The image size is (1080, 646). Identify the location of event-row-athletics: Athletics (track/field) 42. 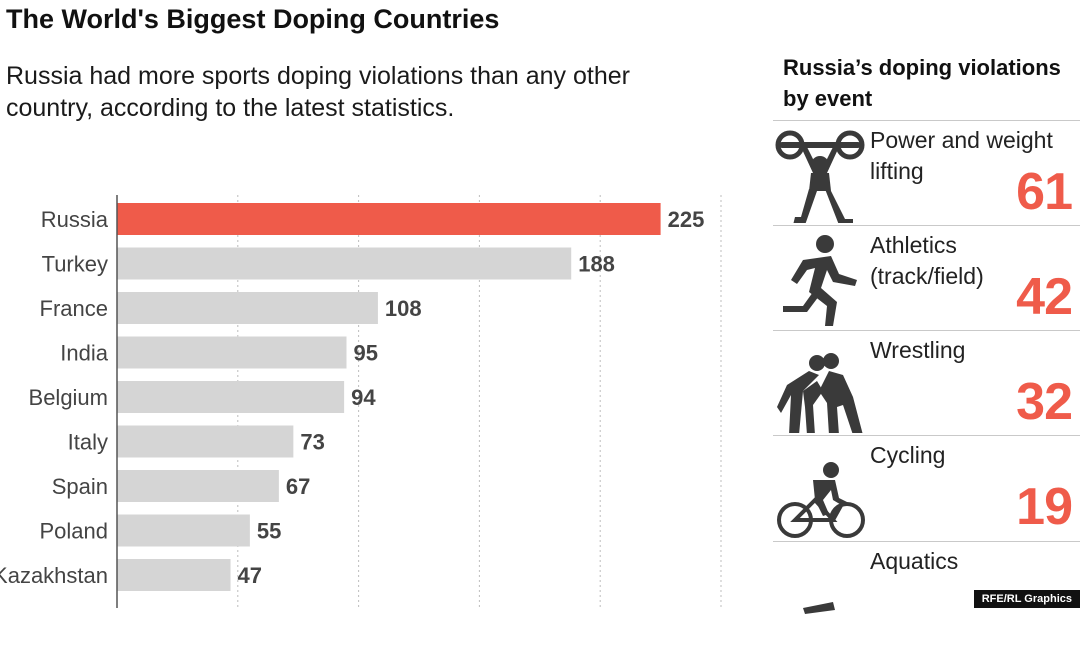
(926, 277).